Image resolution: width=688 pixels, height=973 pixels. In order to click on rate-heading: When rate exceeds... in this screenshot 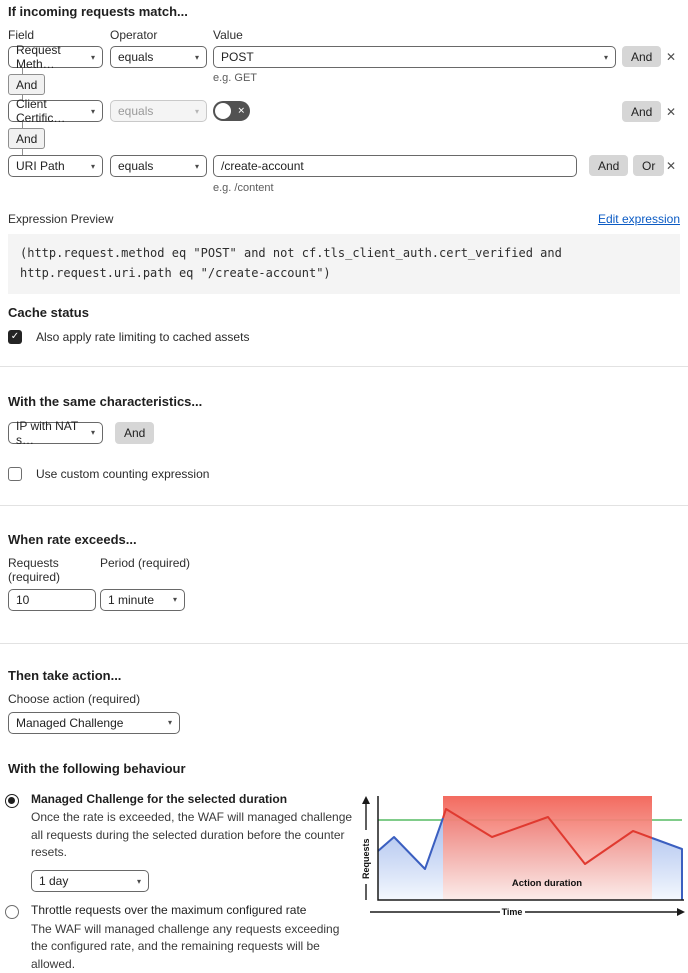, I will do `click(72, 539)`.